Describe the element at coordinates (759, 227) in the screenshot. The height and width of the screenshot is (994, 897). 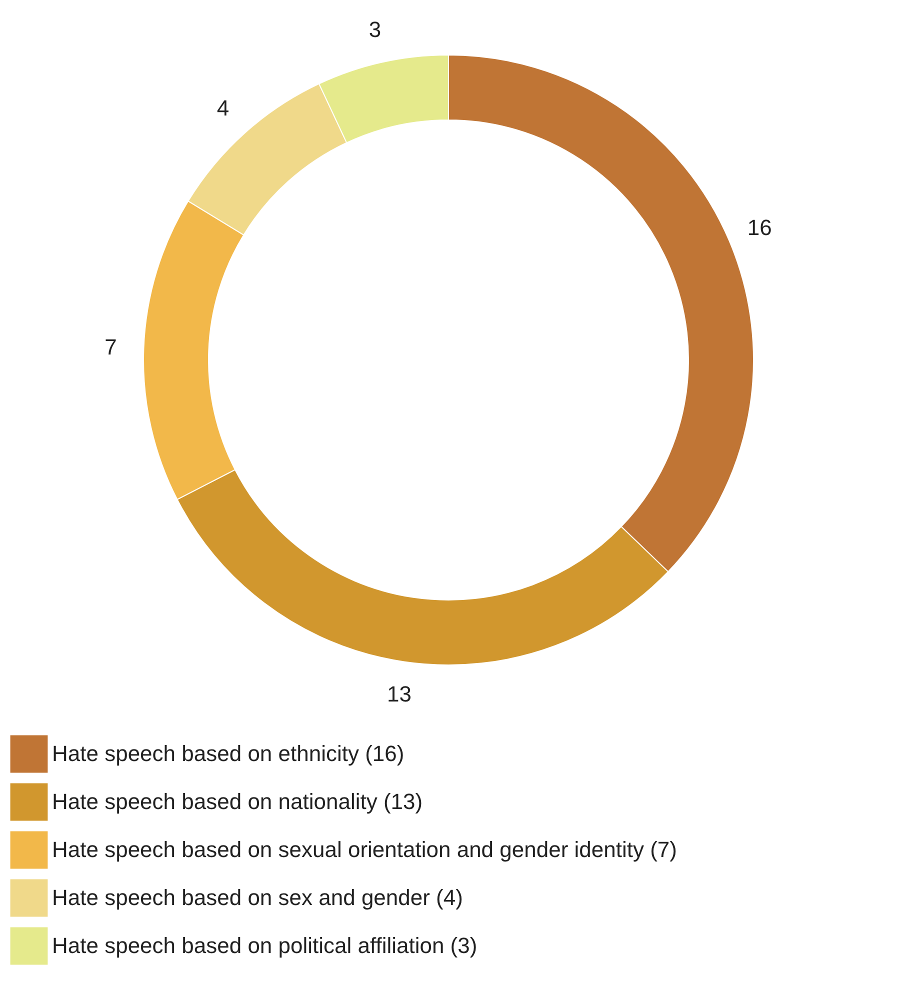
I see `data-label: 16` at that location.